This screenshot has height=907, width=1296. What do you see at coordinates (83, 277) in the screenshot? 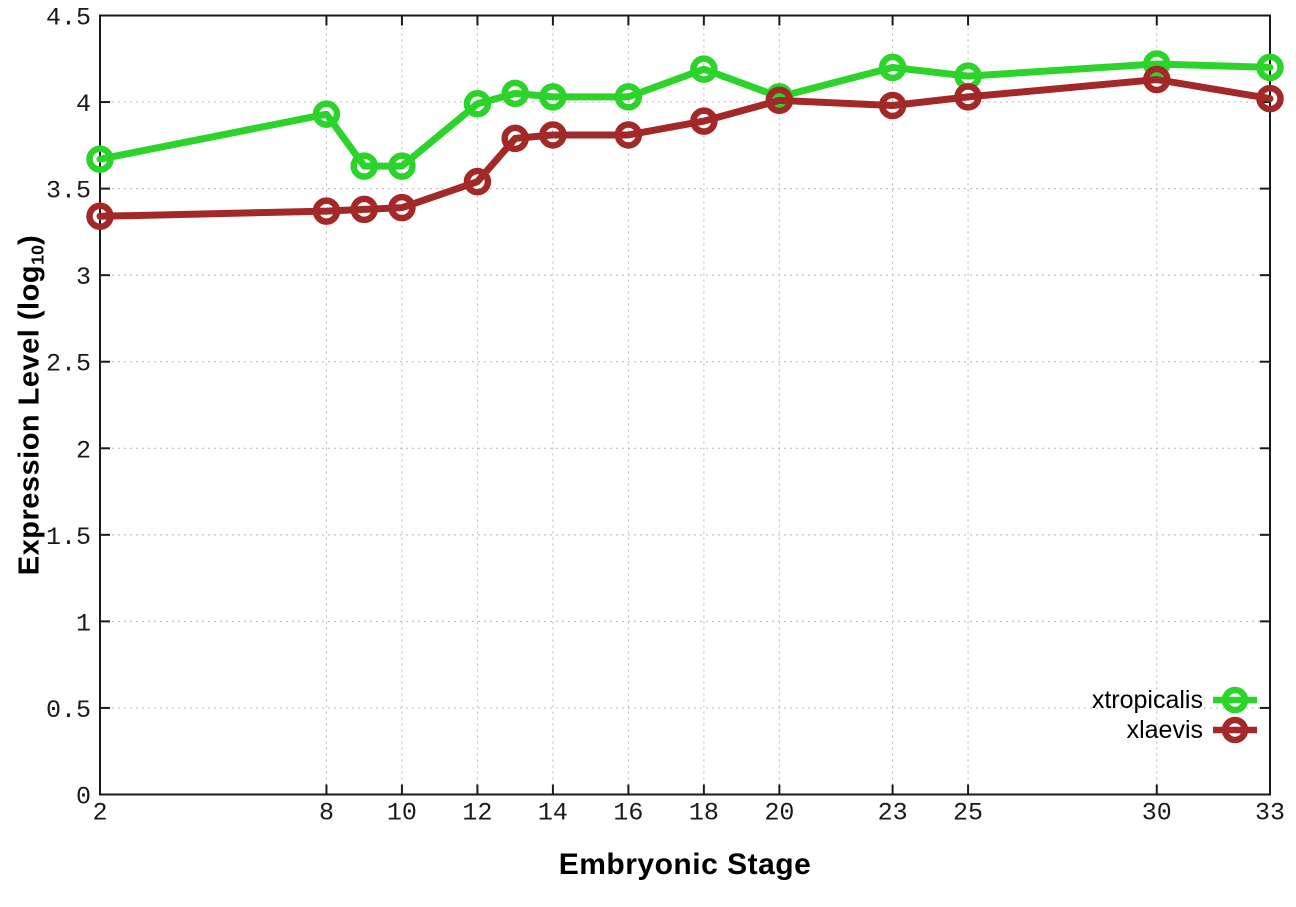
I see `y-tick-label-3: 3` at bounding box center [83, 277].